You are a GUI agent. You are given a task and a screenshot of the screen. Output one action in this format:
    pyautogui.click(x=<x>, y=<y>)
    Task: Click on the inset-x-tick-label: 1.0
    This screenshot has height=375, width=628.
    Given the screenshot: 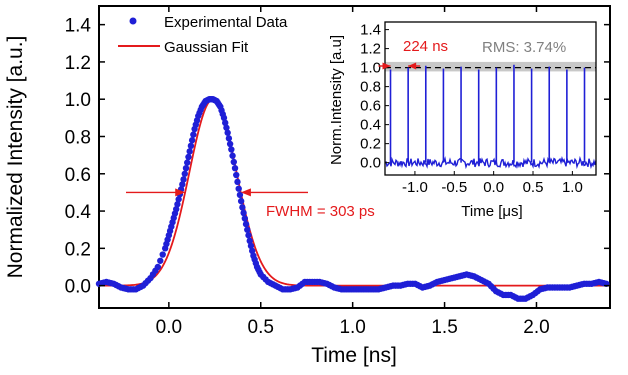 What is the action you would take?
    pyautogui.click(x=572, y=187)
    